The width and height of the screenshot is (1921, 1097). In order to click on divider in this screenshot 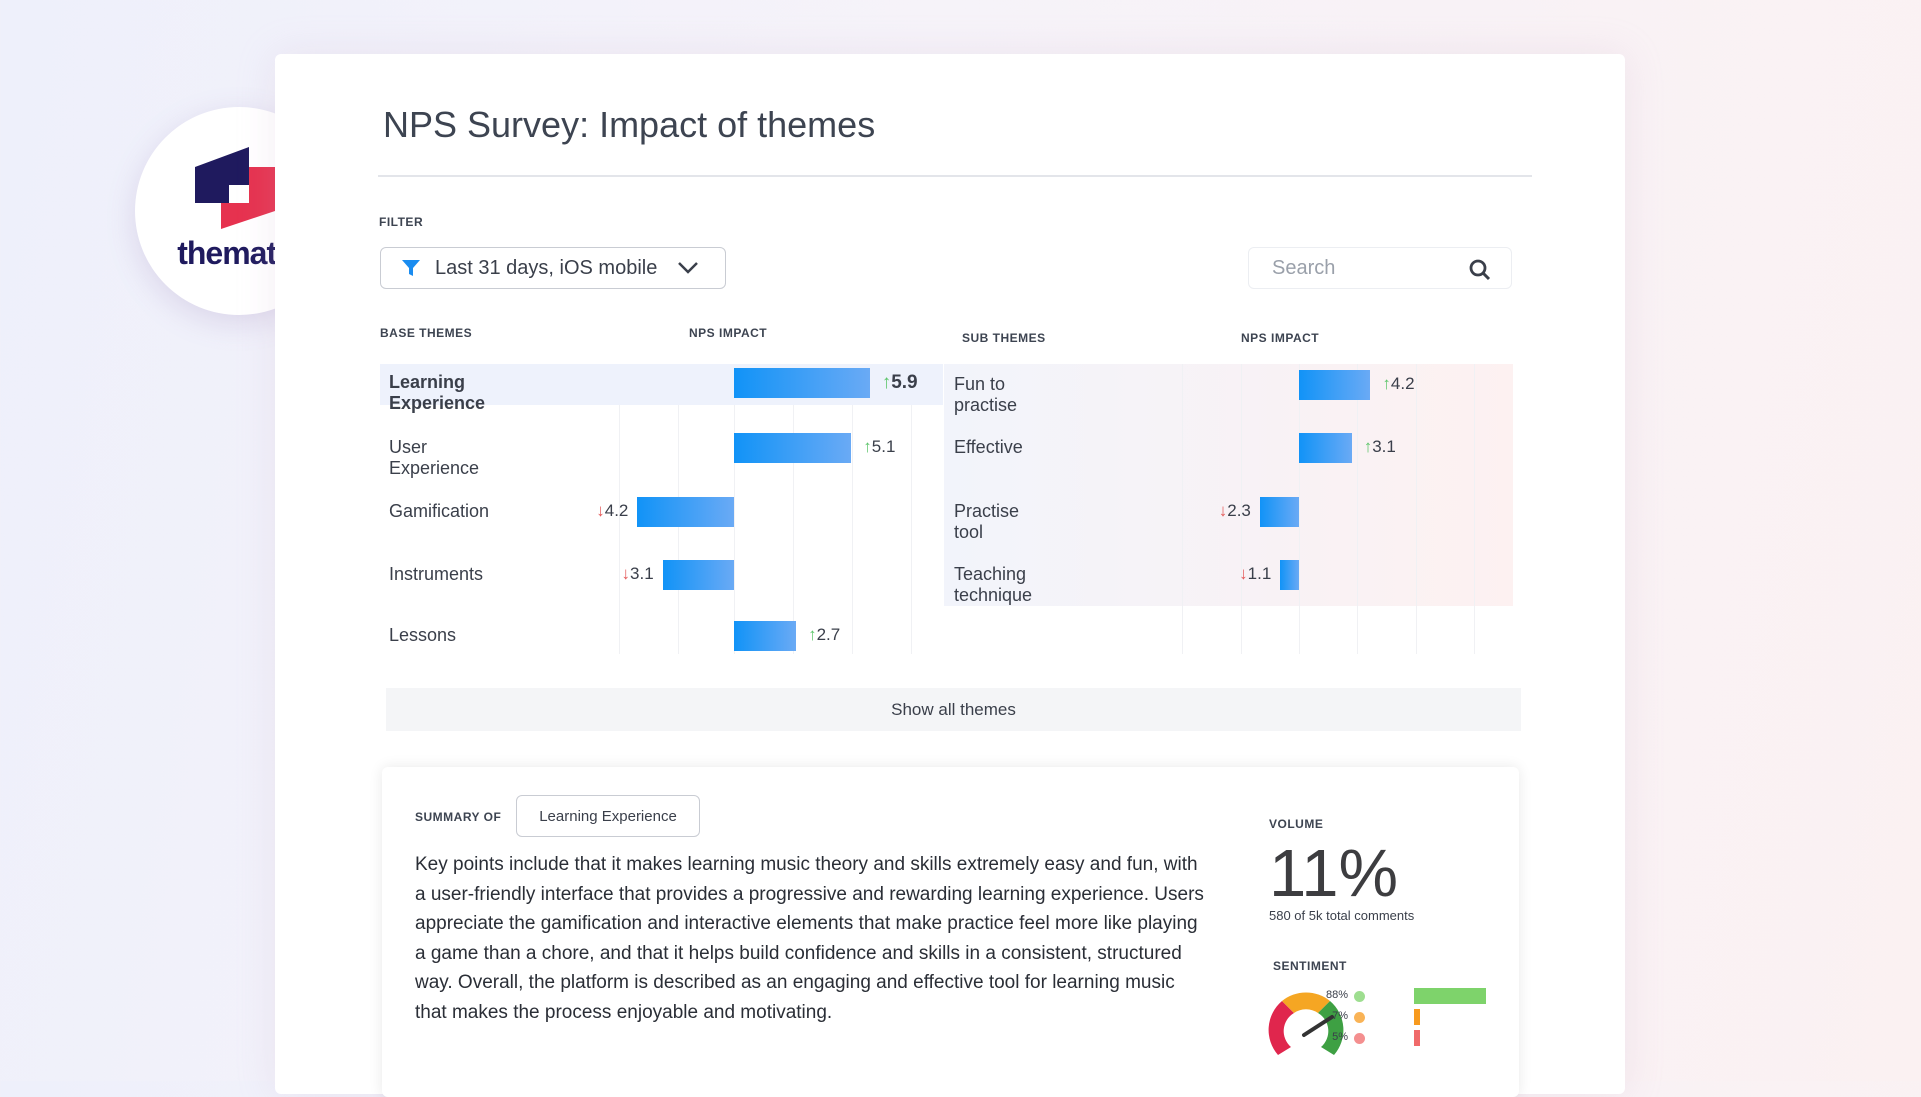, I will do `click(955, 176)`.